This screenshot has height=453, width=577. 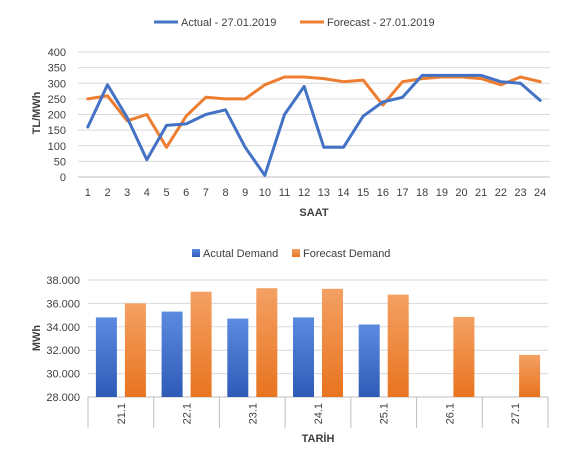 What do you see at coordinates (296, 253) in the screenshot?
I see `legend-swatch-forecast-demand` at bounding box center [296, 253].